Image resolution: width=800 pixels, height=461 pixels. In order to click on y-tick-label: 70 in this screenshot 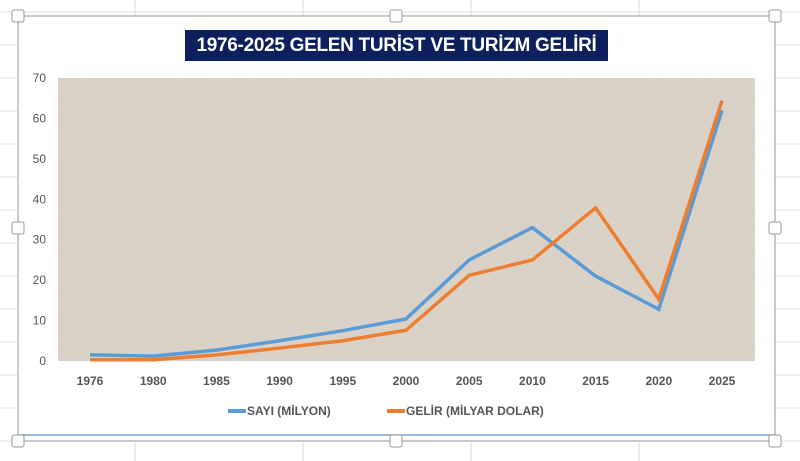, I will do `click(40, 78)`.